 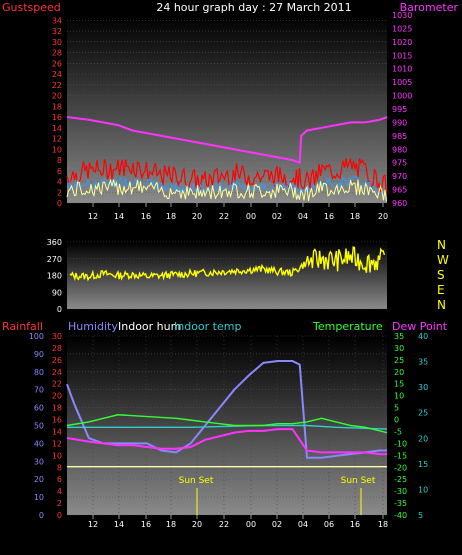 What do you see at coordinates (39, 461) in the screenshot?
I see `humidity-tick-label: 30` at bounding box center [39, 461].